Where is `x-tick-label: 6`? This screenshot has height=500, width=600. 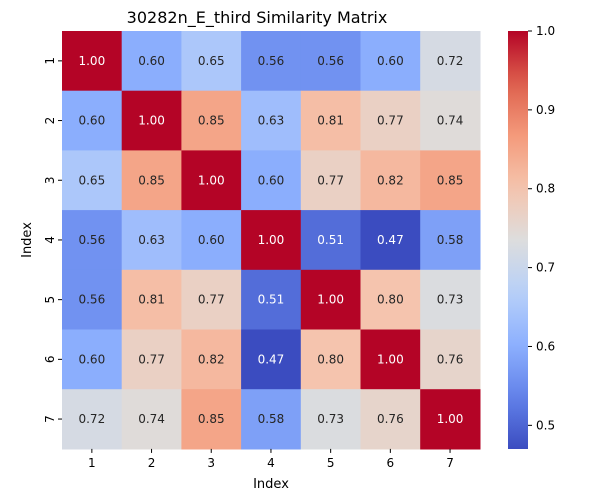 x-tick-label: 6 is located at coordinates (391, 463).